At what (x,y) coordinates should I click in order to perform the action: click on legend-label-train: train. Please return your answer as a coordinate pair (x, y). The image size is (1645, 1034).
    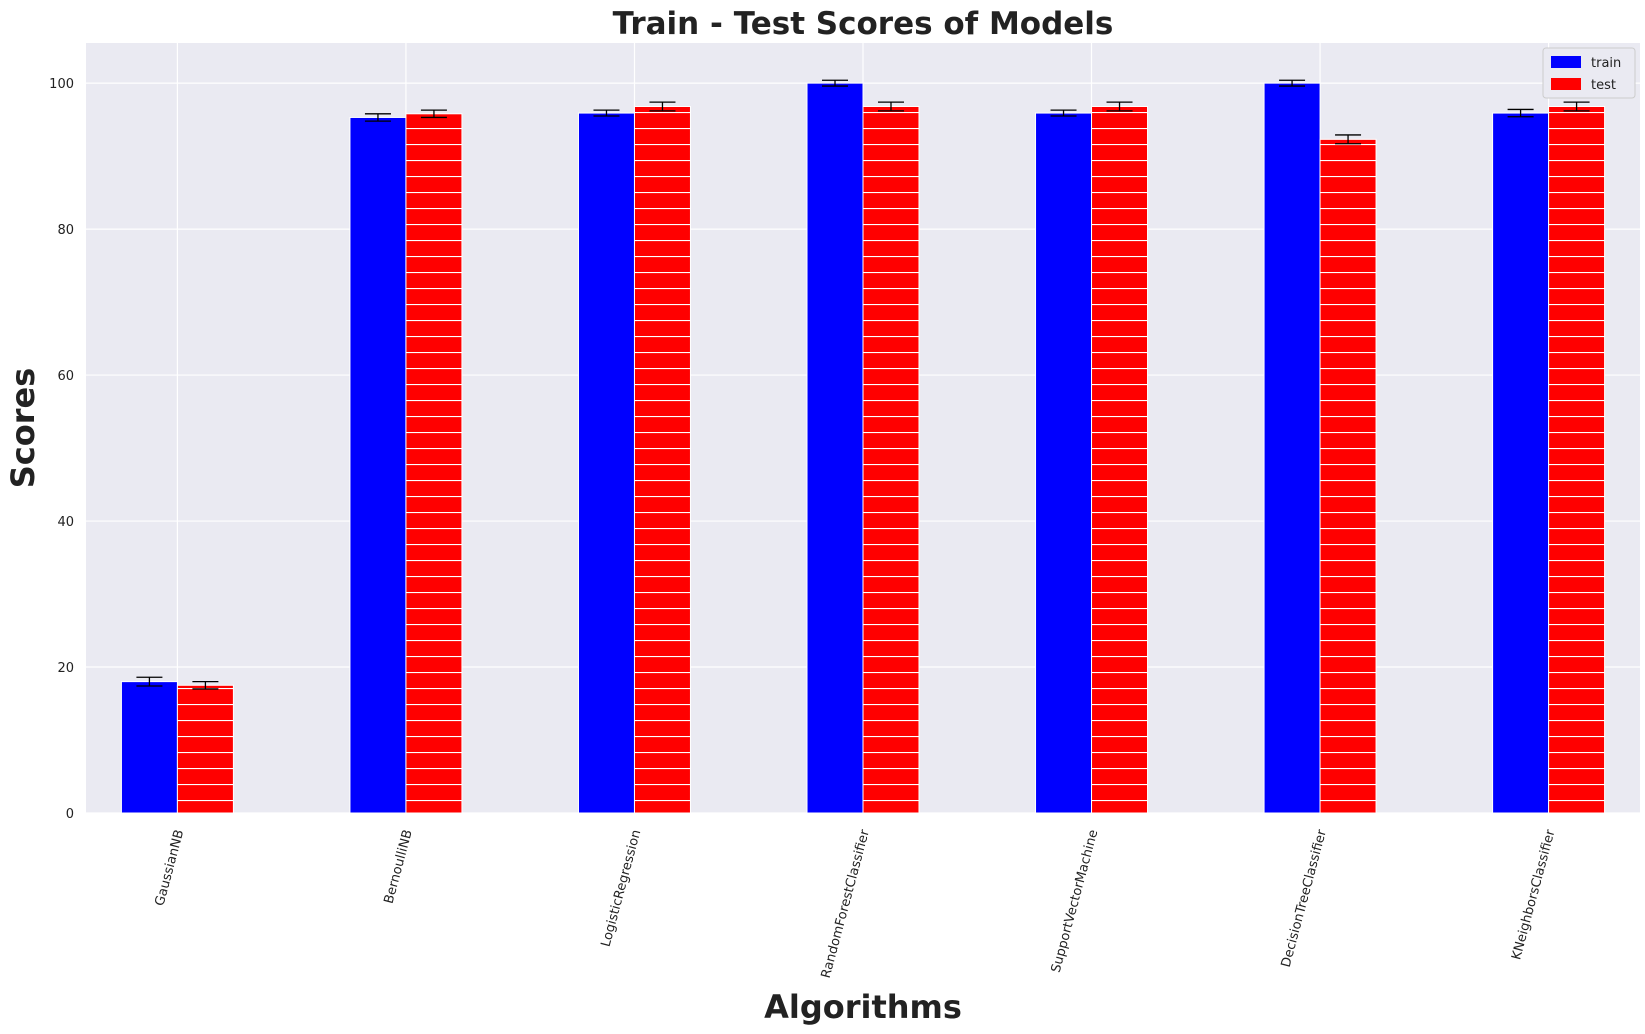
    Looking at the image, I should click on (1606, 63).